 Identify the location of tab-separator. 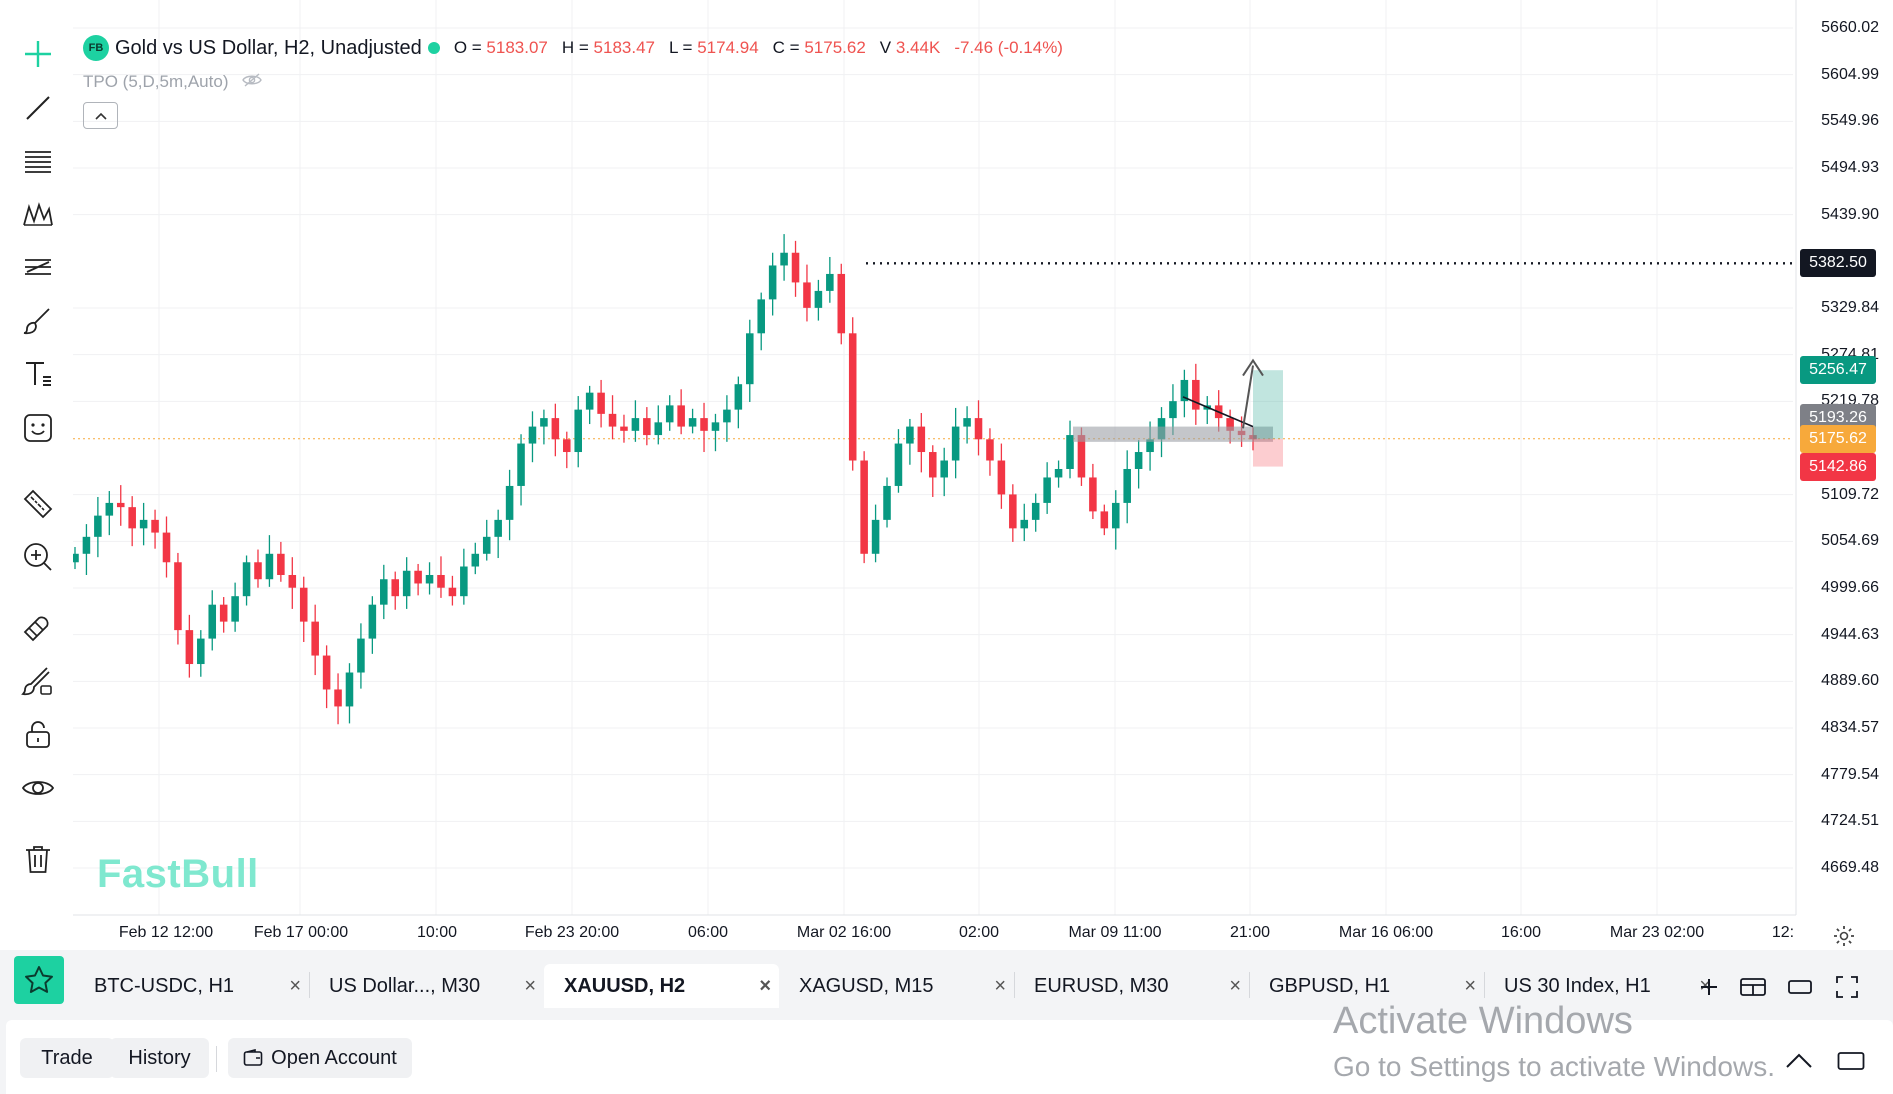
(1249, 985).